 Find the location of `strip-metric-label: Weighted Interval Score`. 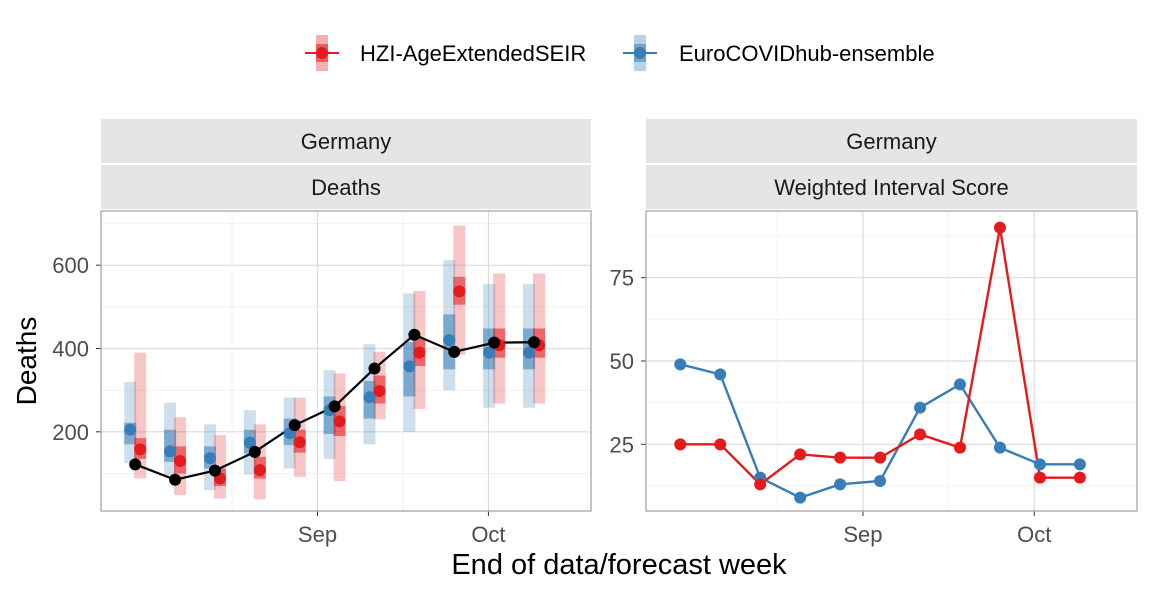

strip-metric-label: Weighted Interval Score is located at coordinates (891, 187).